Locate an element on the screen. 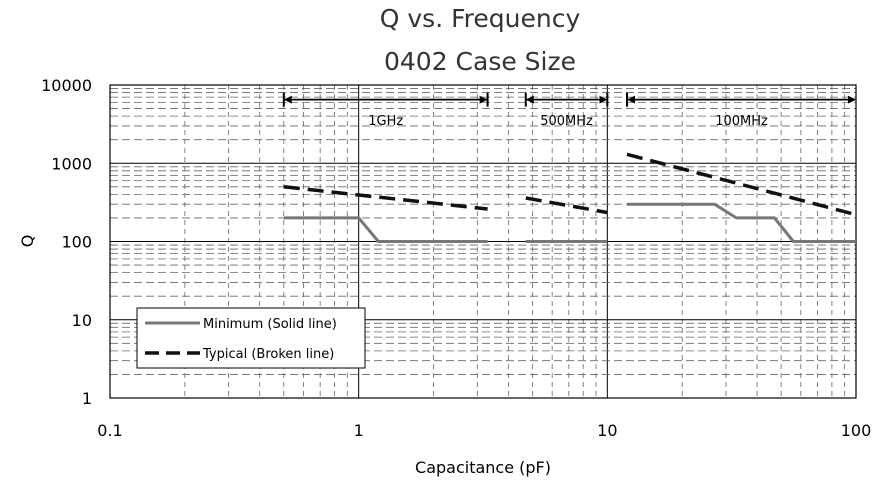 The height and width of the screenshot is (482, 874). chart-title: Q vs. Frequency is located at coordinates (480, 18).